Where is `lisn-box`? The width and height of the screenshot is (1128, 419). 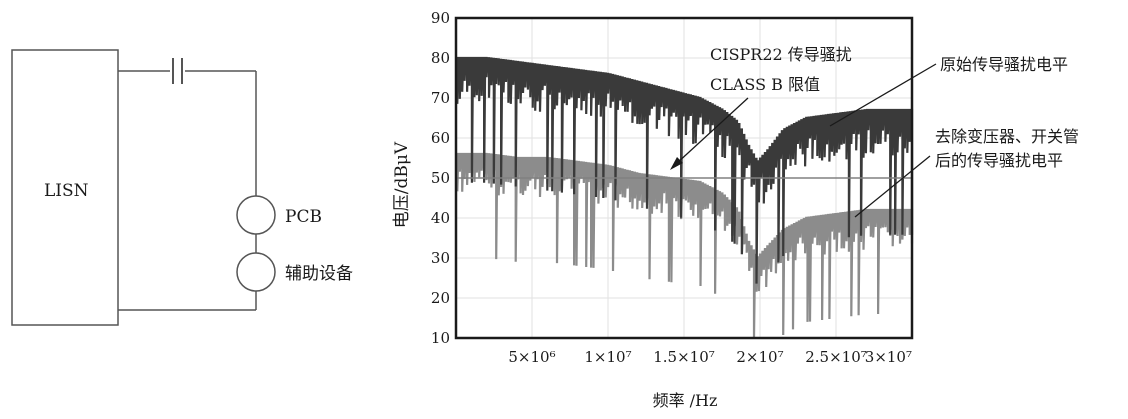
lisn-box is located at coordinates (65, 187).